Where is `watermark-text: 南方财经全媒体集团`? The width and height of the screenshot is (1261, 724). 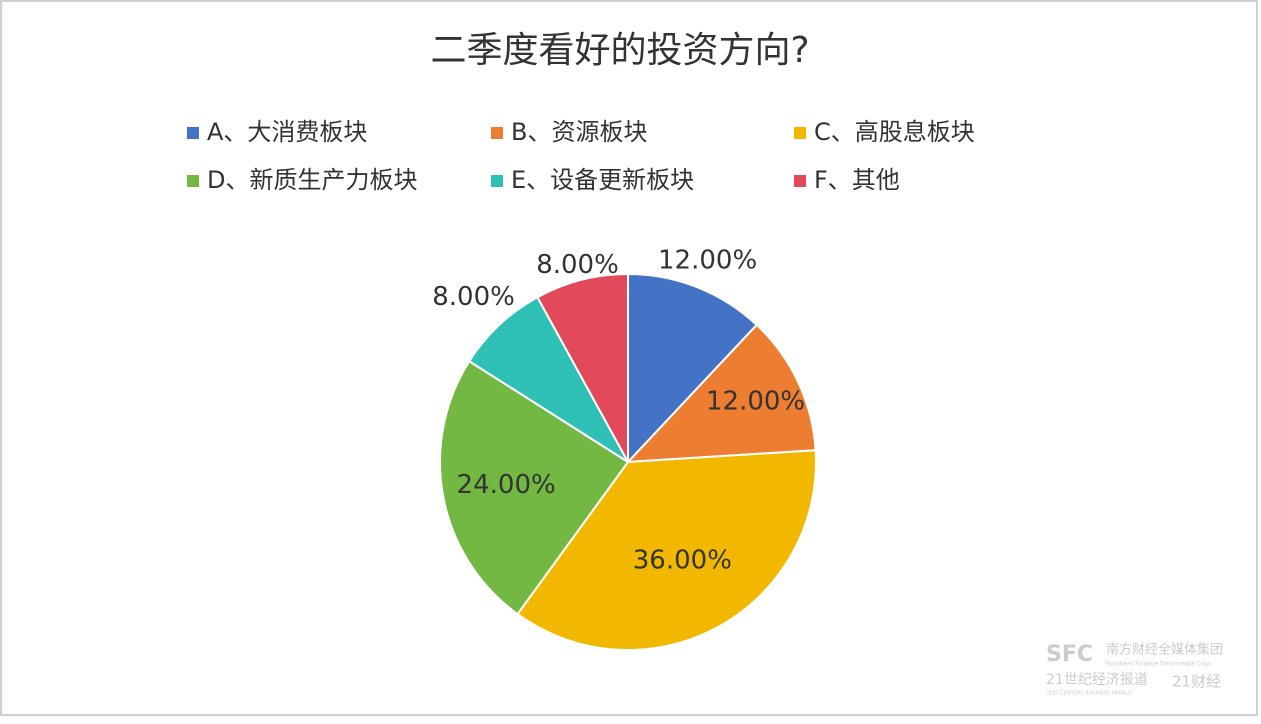
watermark-text: 南方财经全媒体集团 is located at coordinates (1164, 650).